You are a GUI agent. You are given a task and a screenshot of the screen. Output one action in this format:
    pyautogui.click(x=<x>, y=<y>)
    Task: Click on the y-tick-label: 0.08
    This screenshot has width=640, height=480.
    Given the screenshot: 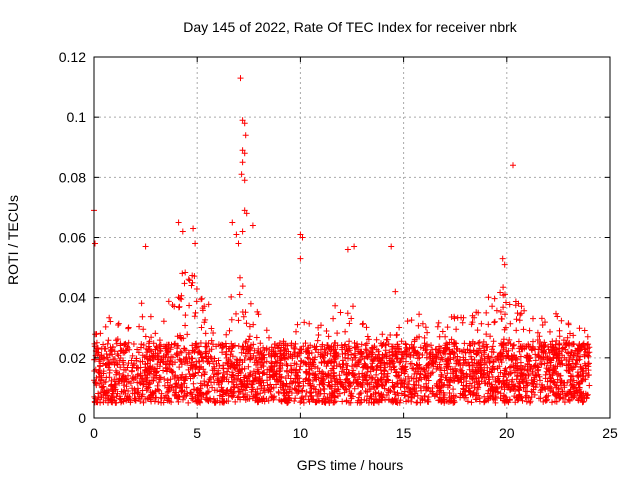 What is the action you would take?
    pyautogui.click(x=72, y=177)
    